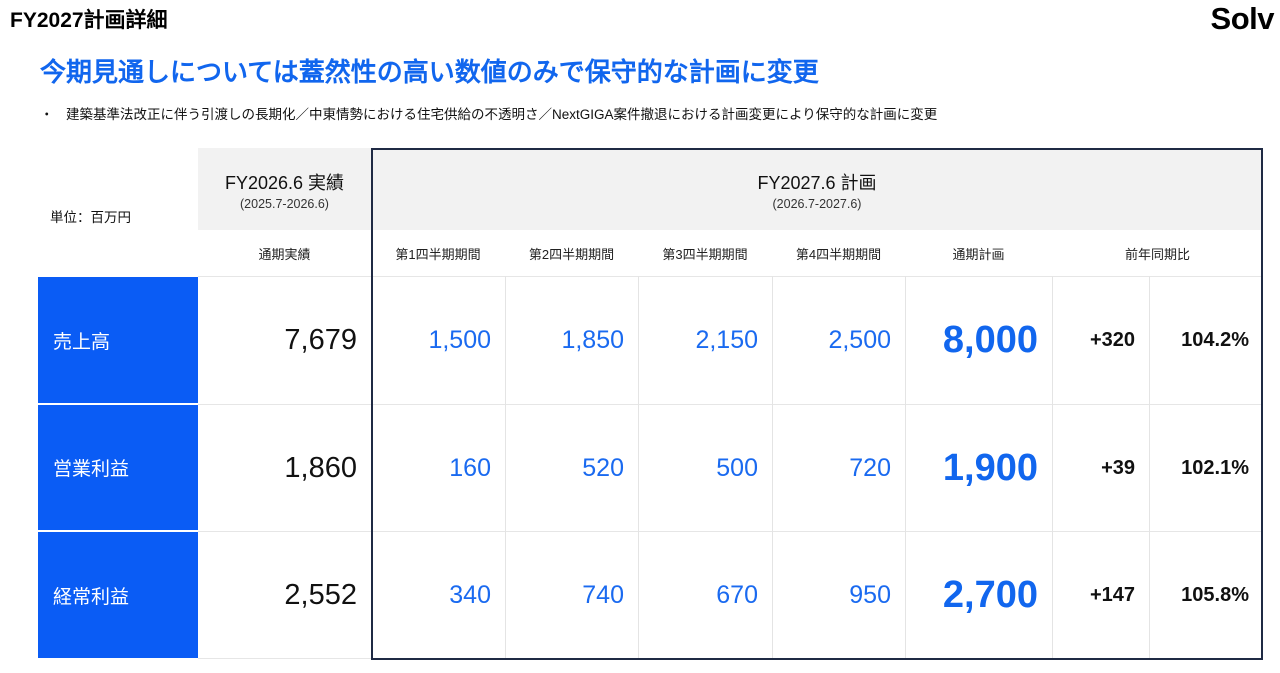  I want to click on operating-profit-diff: +39, so click(1118, 467).